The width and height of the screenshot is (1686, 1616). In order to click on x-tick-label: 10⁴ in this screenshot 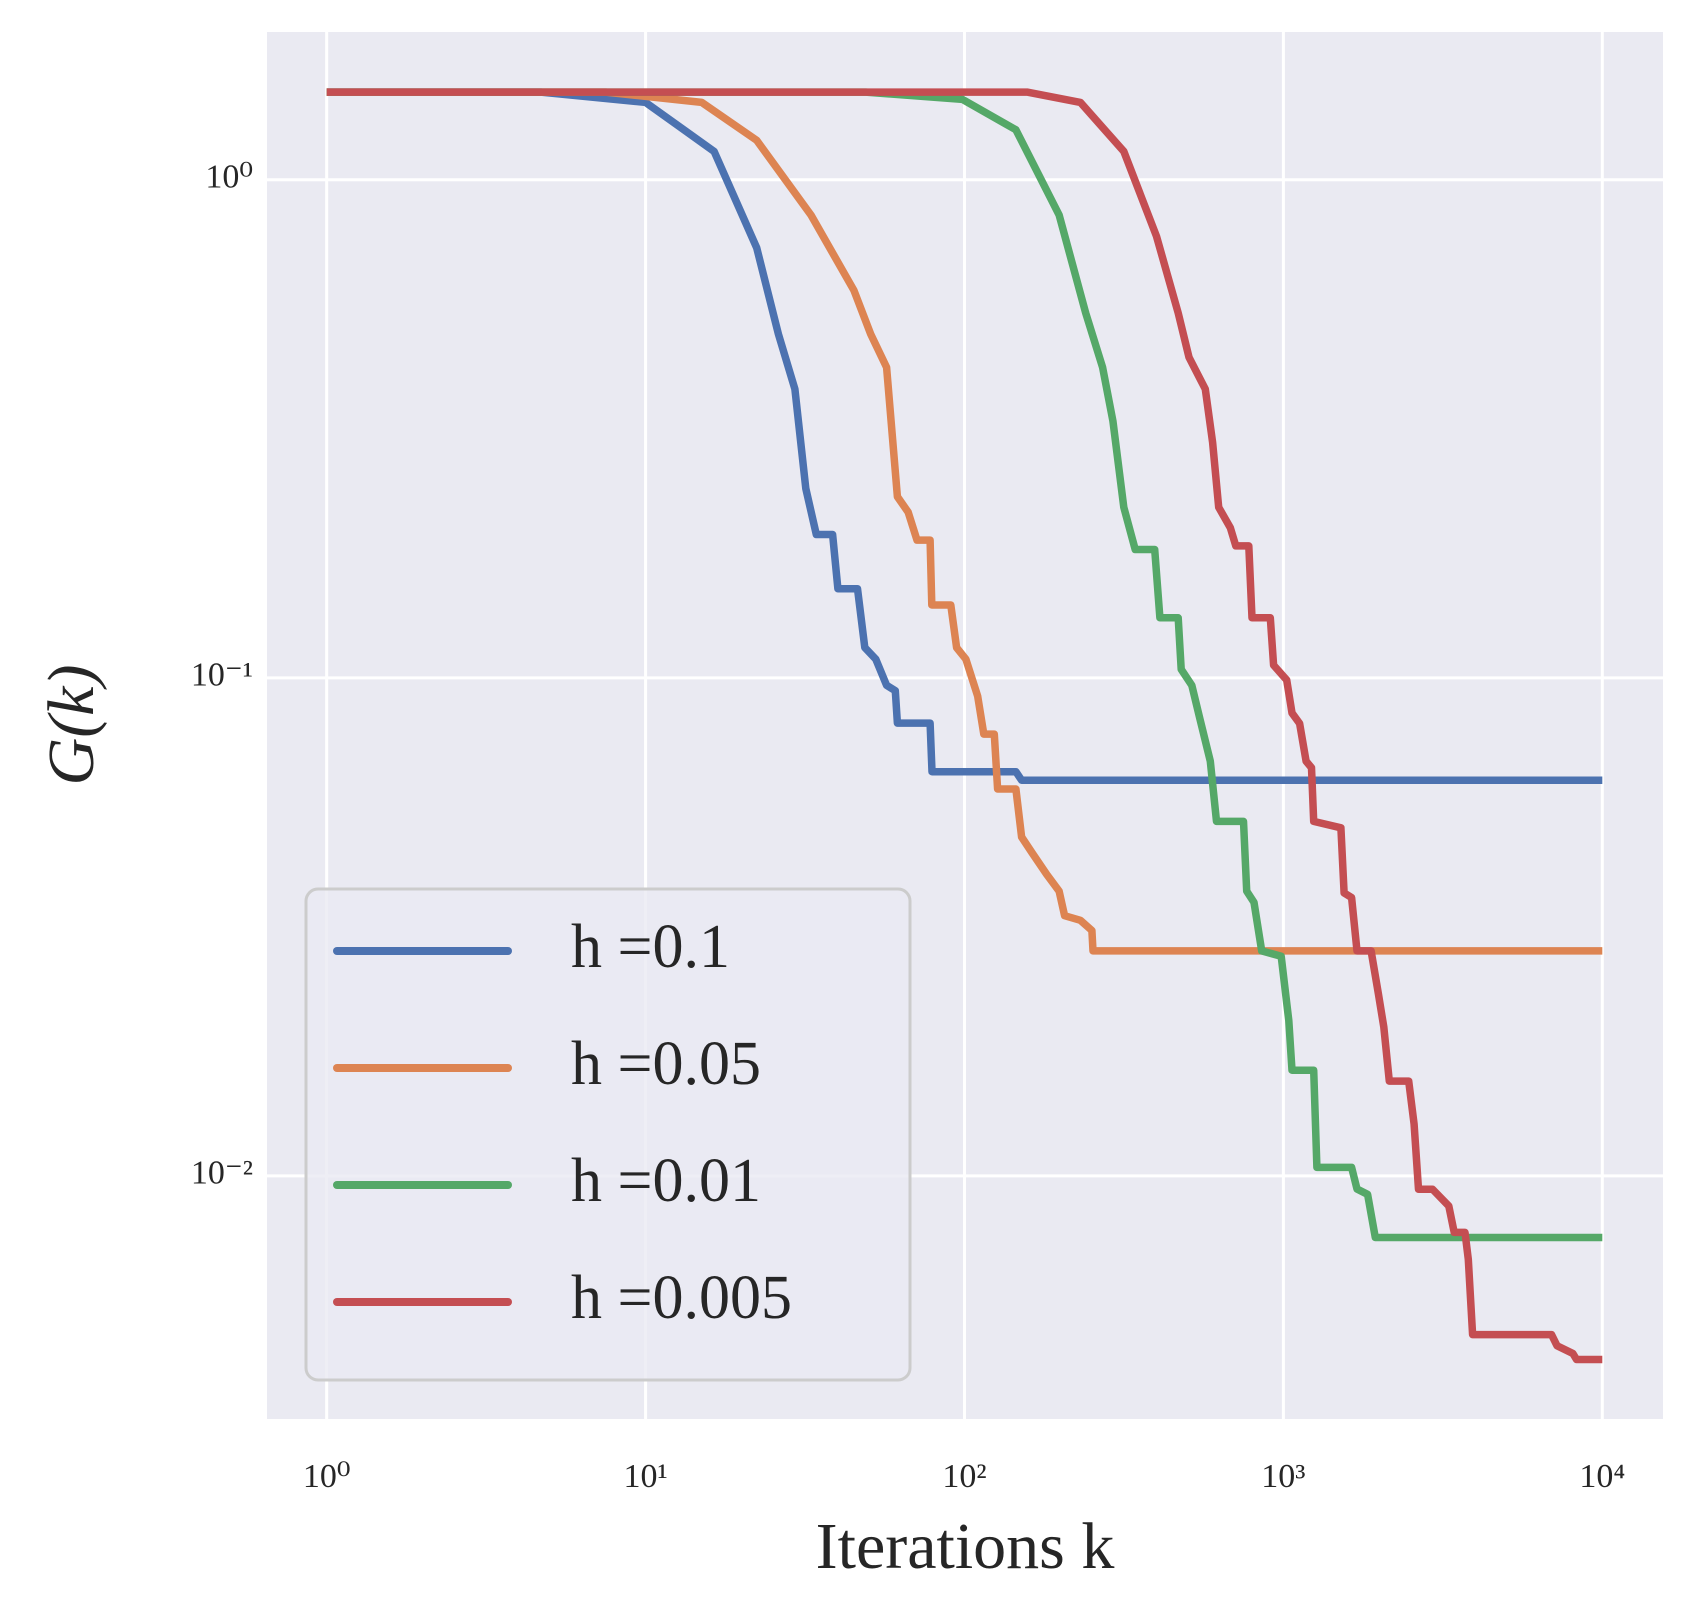, I will do `click(1602, 1476)`.